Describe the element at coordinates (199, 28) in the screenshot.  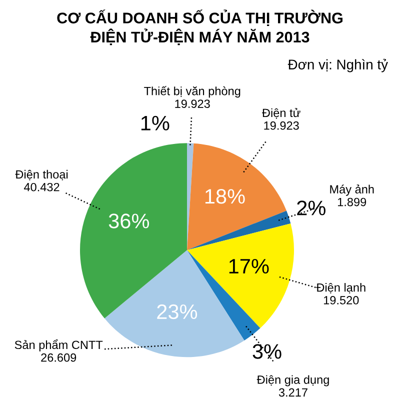
I see `chart-title: CƠ CẤU DOANH SỐ CỦA THỊ TRƯỜNG ĐIỆN TỬ-ĐIỆN MÁY NĂM 2013` at that location.